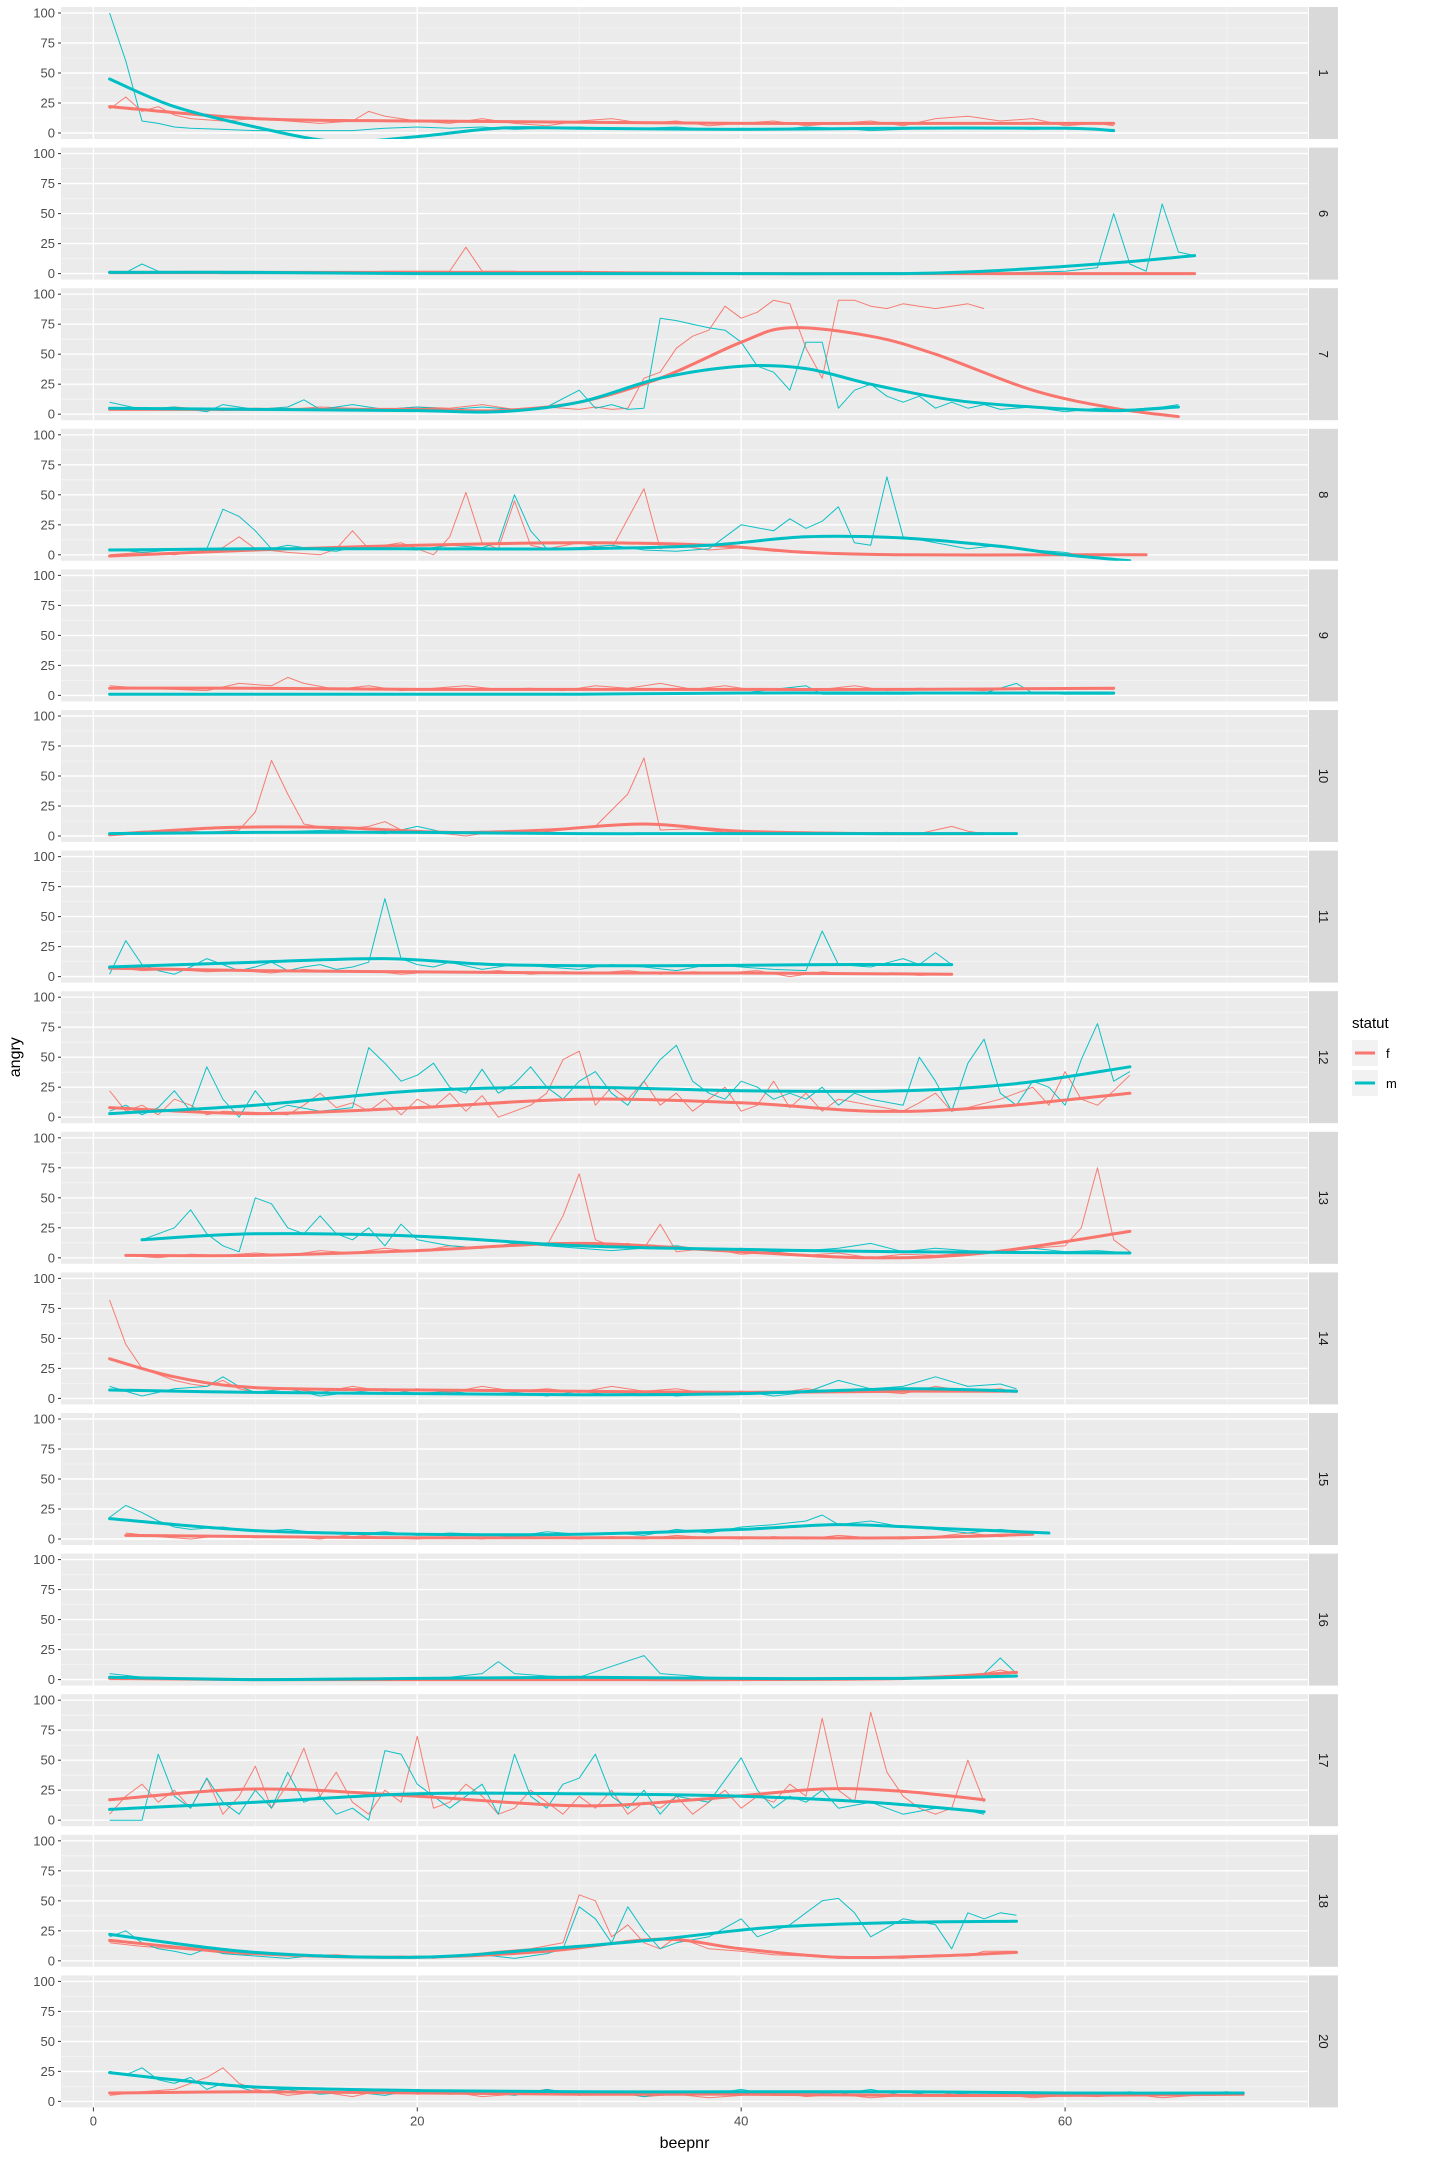 Image resolution: width=1440 pixels, height=2165 pixels. I want to click on facet-panel-15: 0 25 50 75 100 15, so click(685, 1479).